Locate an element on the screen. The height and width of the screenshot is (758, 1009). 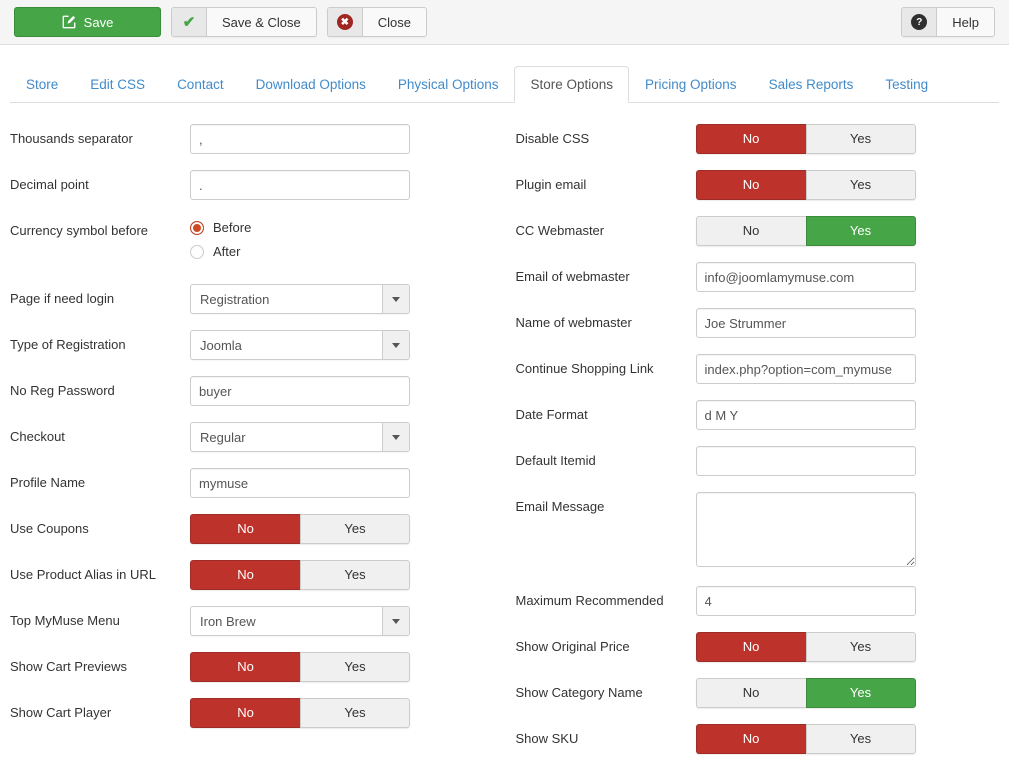
show-original-price-toggle: No Yes is located at coordinates (805, 647).